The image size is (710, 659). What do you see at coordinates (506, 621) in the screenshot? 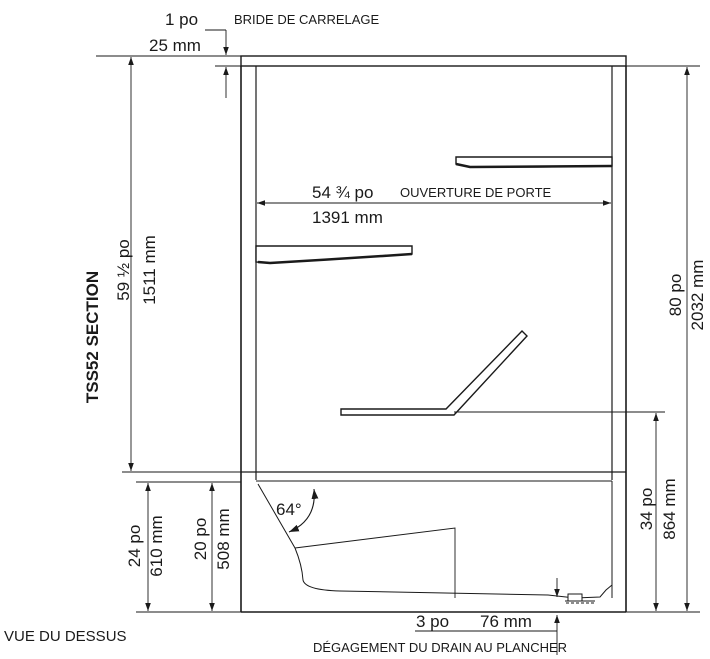
I see `drain-clearance-metric: 76 mm` at bounding box center [506, 621].